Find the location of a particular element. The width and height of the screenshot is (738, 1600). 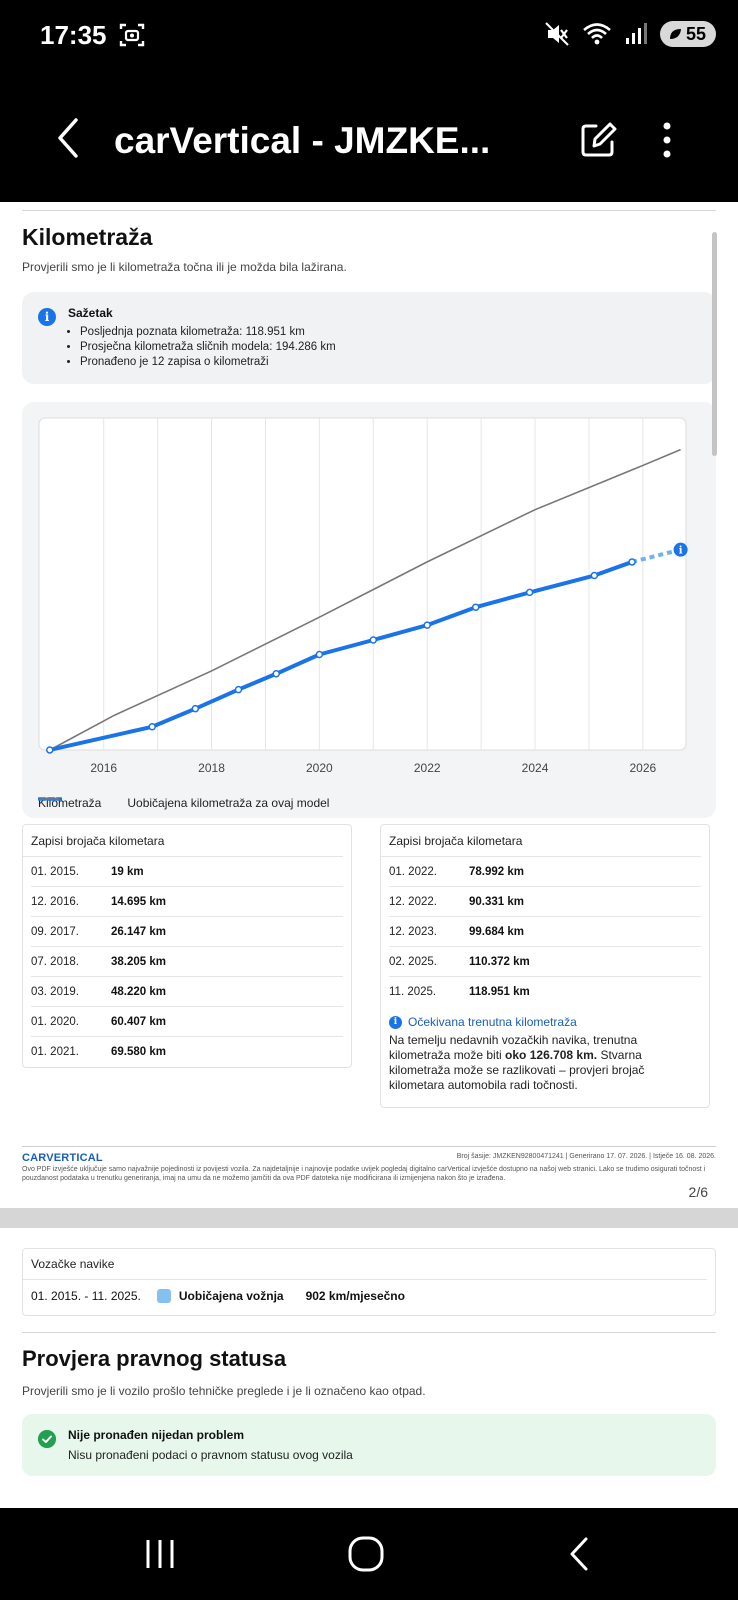

table-row: 12. 2022. 90.331 km is located at coordinates (545, 902).